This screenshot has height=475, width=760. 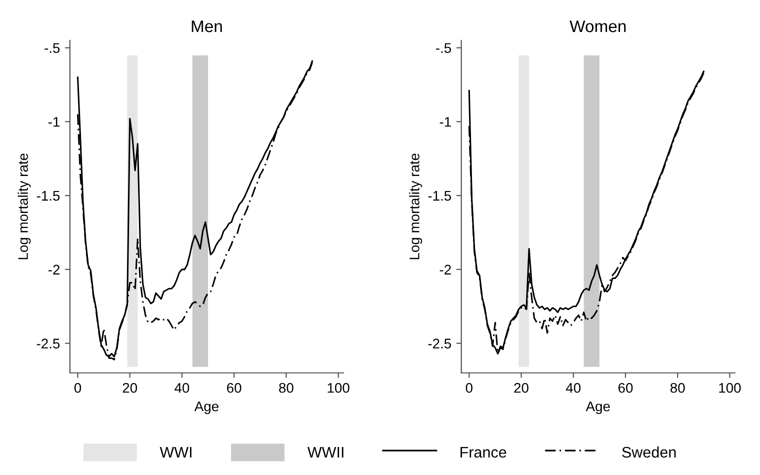 I want to click on legend-label: Sweden, so click(x=649, y=452).